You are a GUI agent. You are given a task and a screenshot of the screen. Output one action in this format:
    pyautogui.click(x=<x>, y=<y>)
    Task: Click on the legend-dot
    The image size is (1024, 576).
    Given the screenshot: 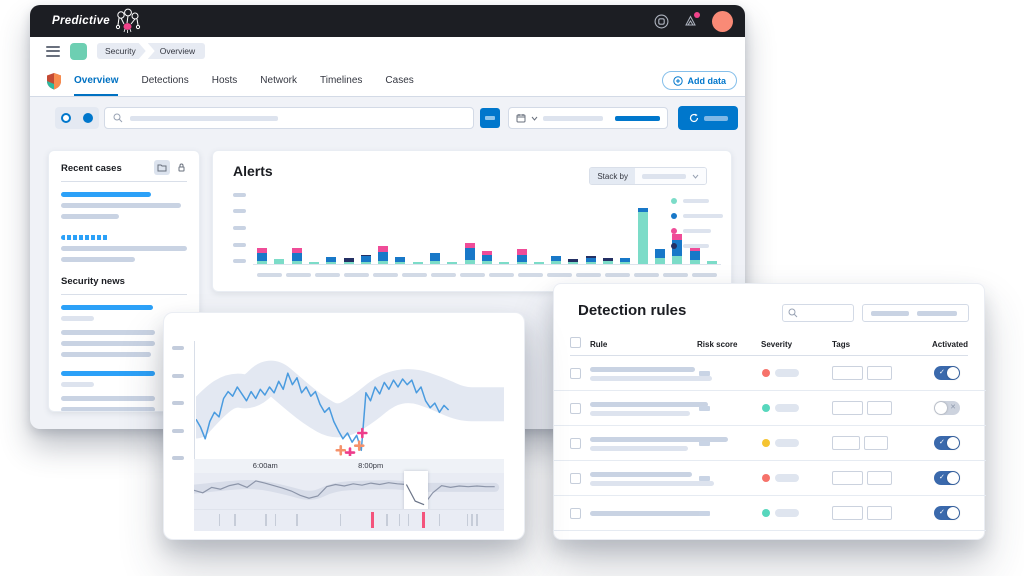 What is the action you would take?
    pyautogui.click(x=674, y=216)
    